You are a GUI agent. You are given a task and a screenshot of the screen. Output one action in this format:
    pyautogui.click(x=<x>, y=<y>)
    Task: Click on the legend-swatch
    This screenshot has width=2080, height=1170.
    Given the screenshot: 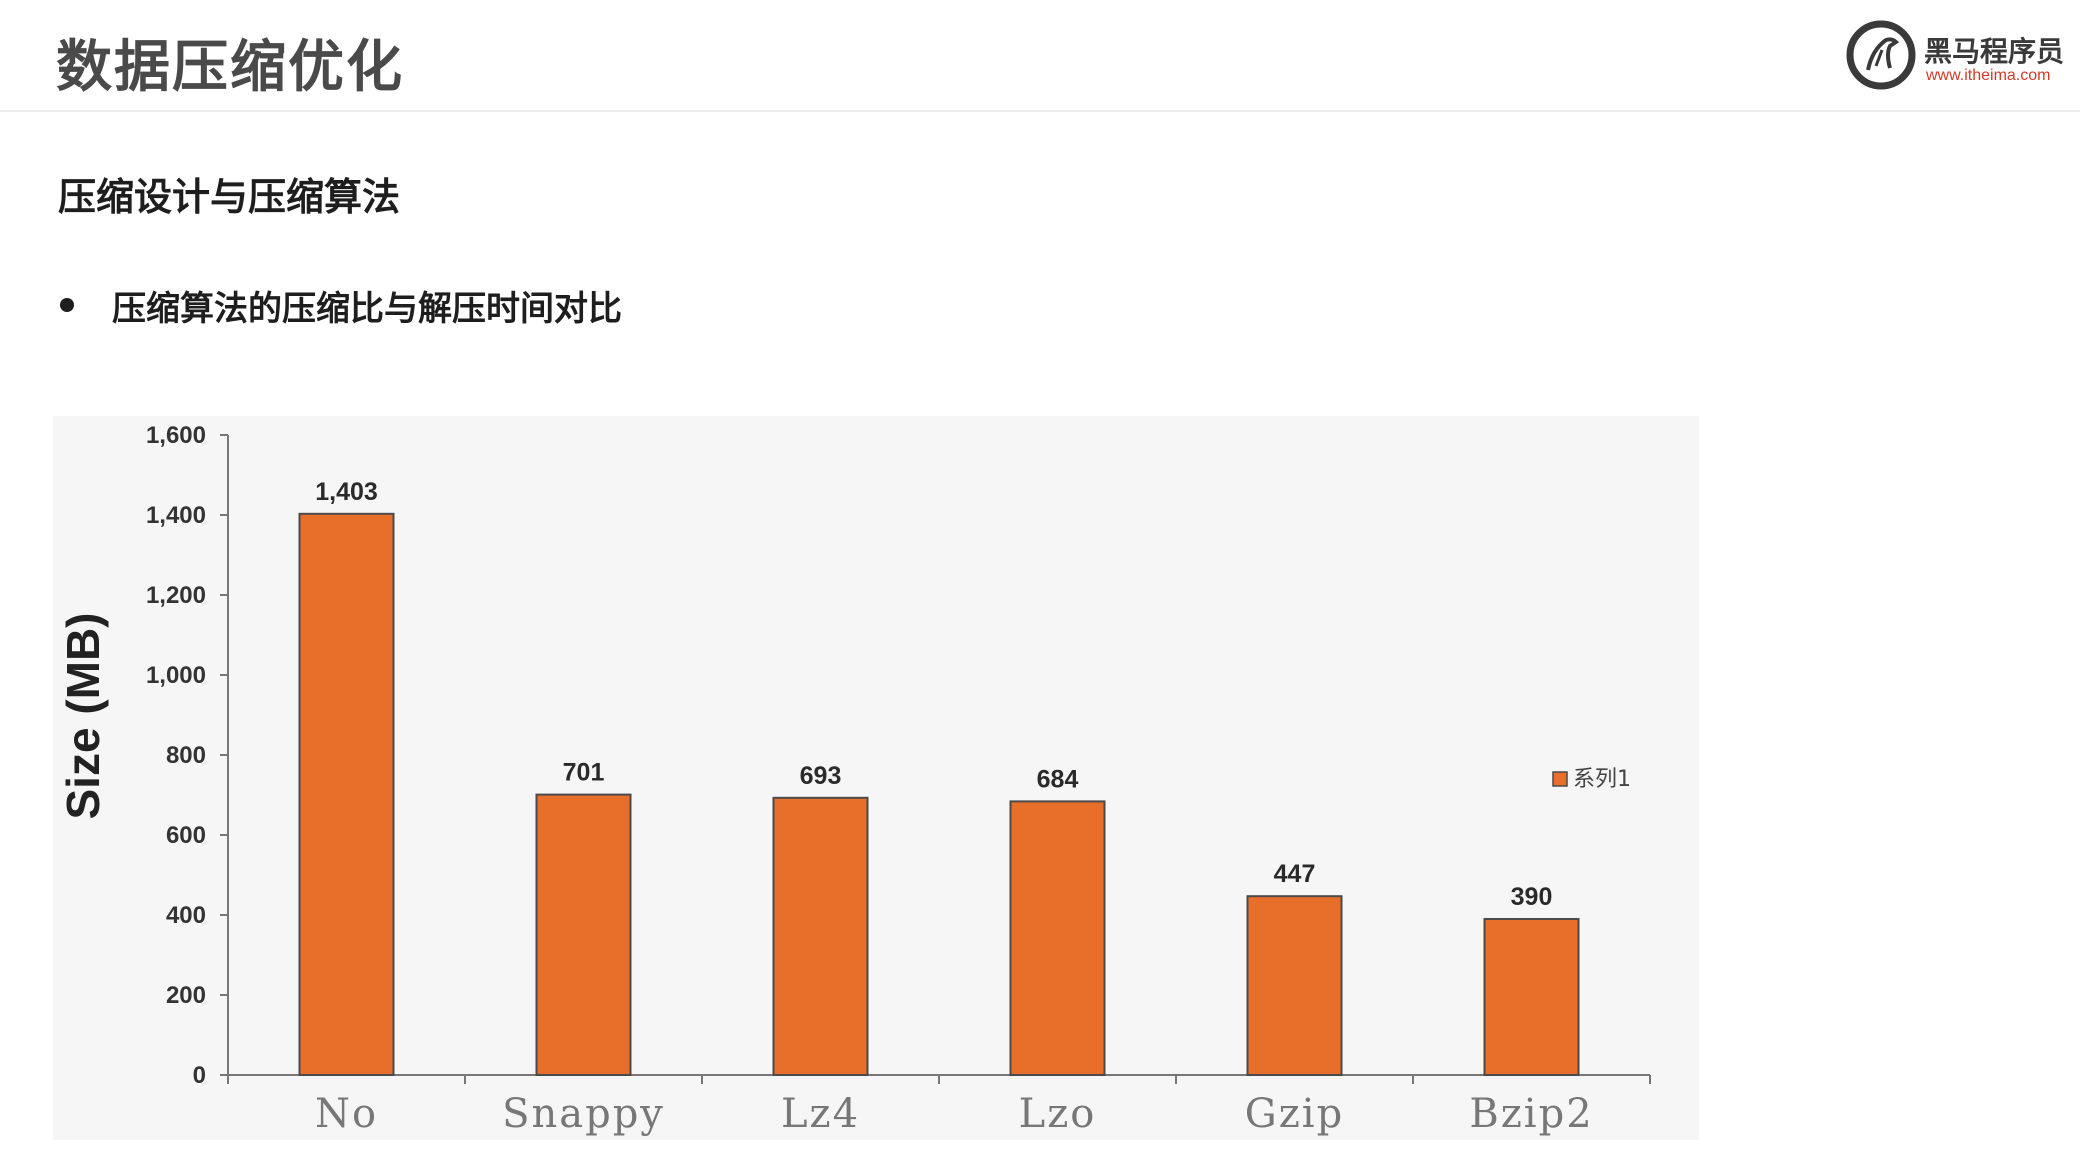 What is the action you would take?
    pyautogui.click(x=1560, y=779)
    